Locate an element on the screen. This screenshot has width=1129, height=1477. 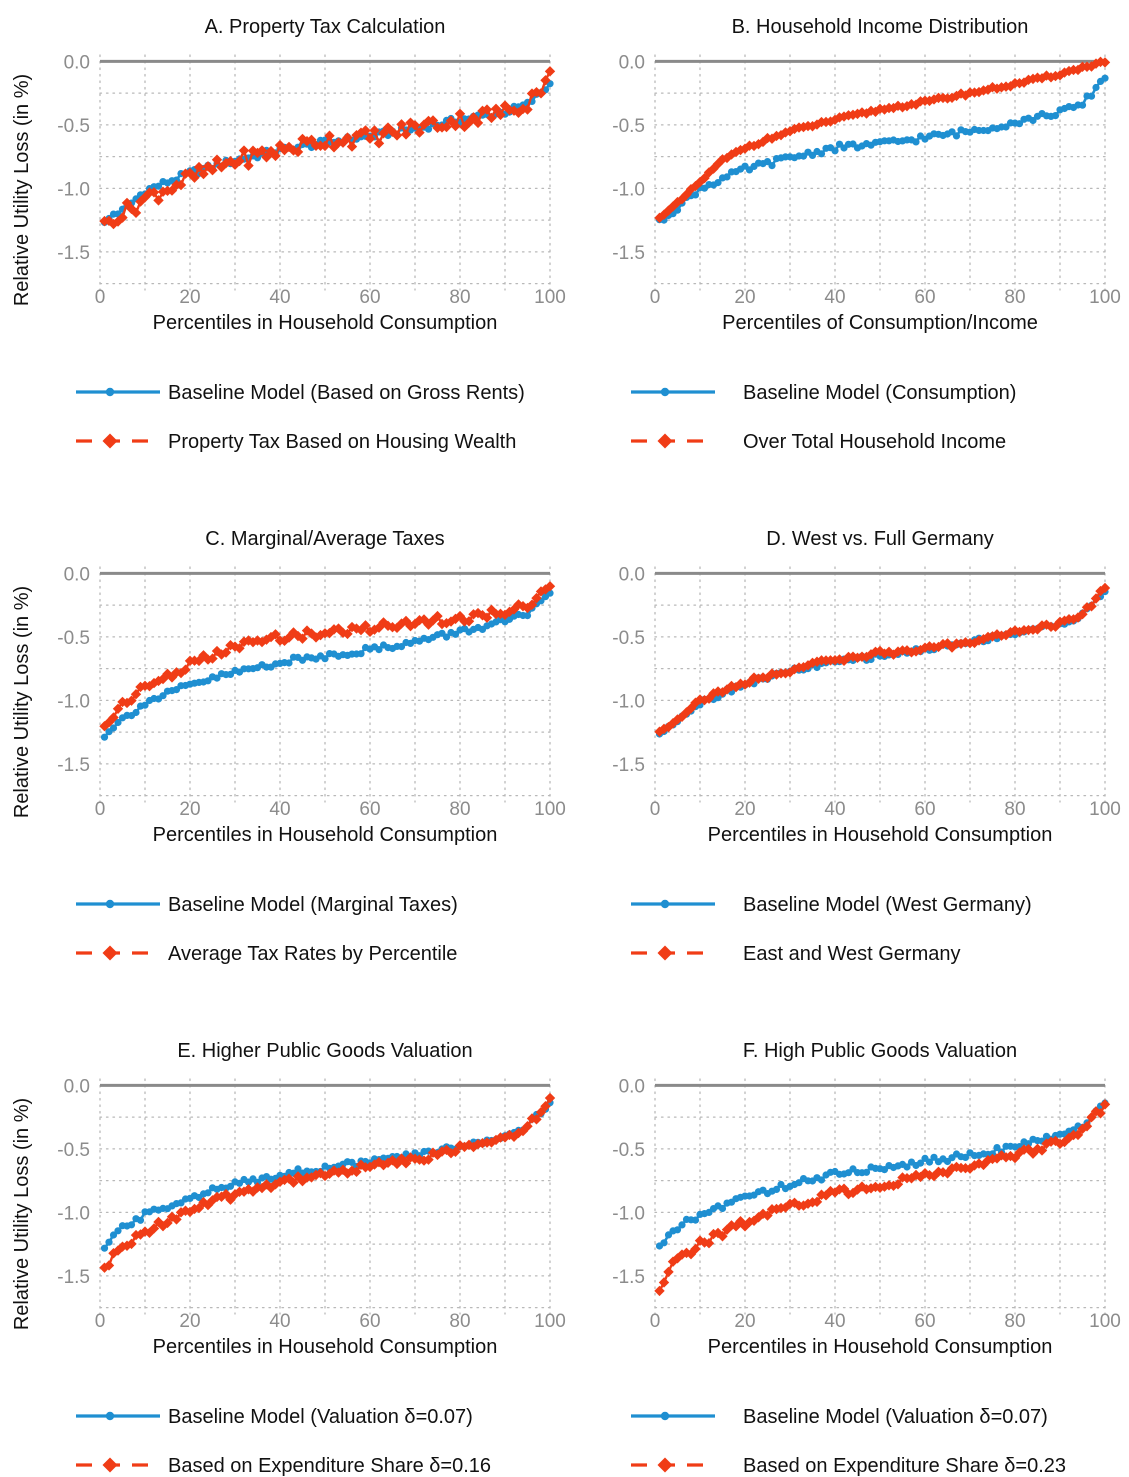
legend-marker-diamond is located at coordinates (110, 1465).